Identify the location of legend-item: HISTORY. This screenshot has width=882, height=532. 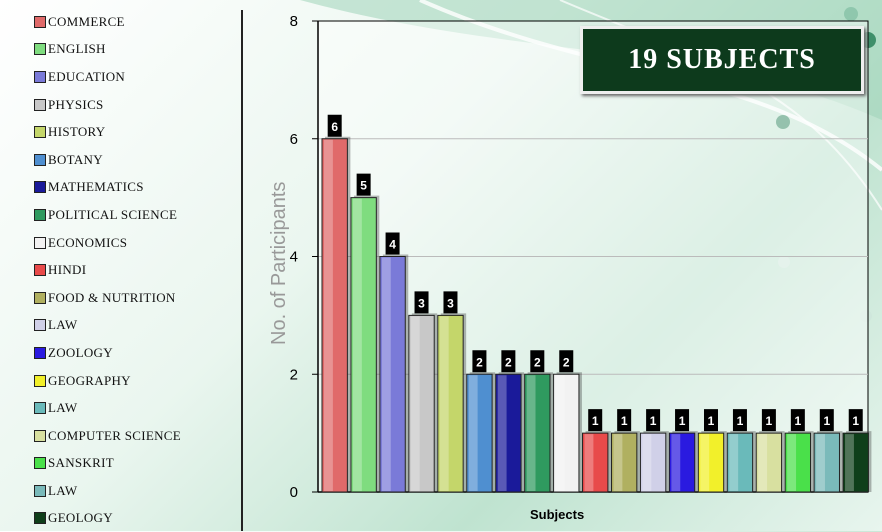
(139, 132).